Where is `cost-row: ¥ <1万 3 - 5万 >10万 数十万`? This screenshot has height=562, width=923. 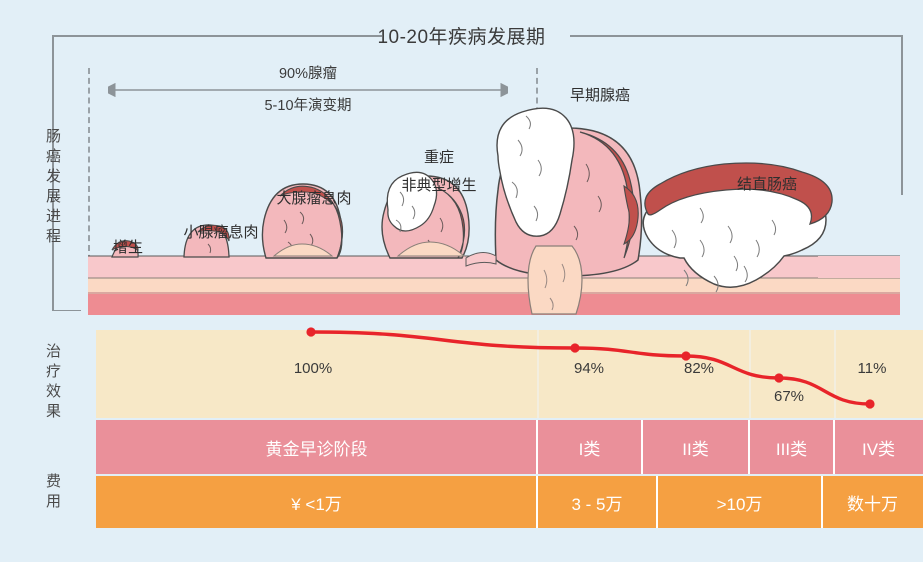 cost-row: ¥ <1万 3 - 5万 >10万 数十万 is located at coordinates (509, 502).